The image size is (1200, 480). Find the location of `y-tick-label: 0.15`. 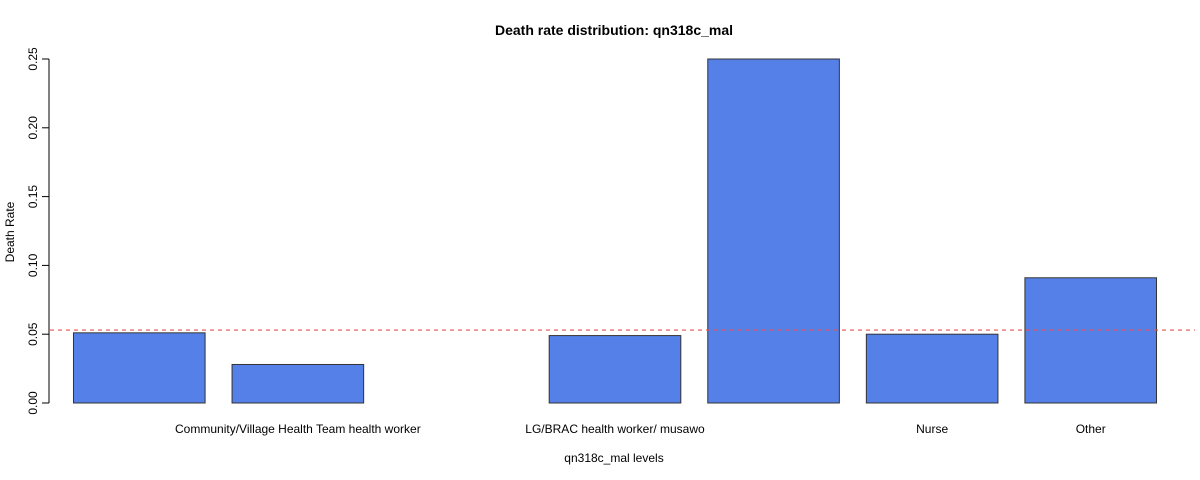

y-tick-label: 0.15 is located at coordinates (33, 197).